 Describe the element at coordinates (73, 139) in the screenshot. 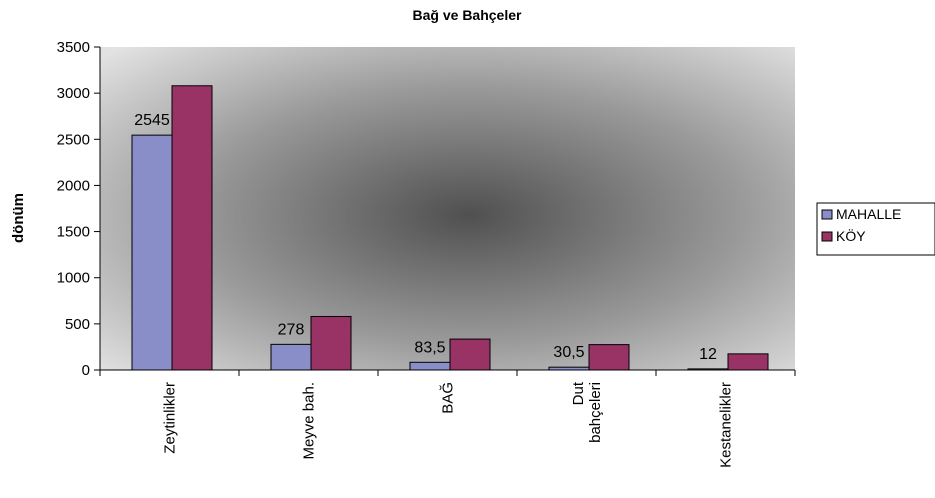

I see `y-tick-label: 2500` at that location.